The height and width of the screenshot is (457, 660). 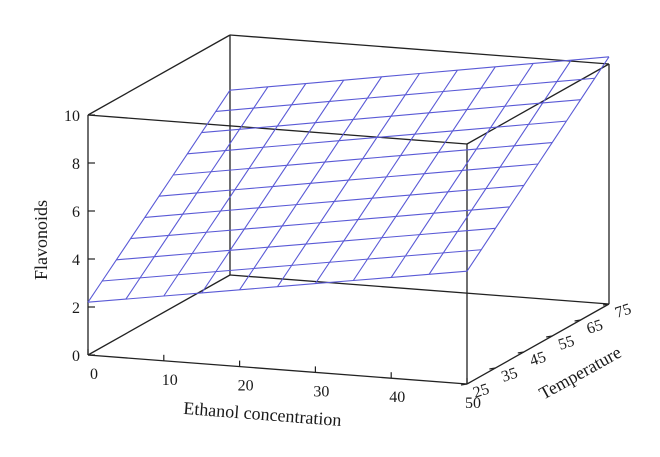 I want to click on x-axis-title: Ethanol concentration, so click(x=263, y=414).